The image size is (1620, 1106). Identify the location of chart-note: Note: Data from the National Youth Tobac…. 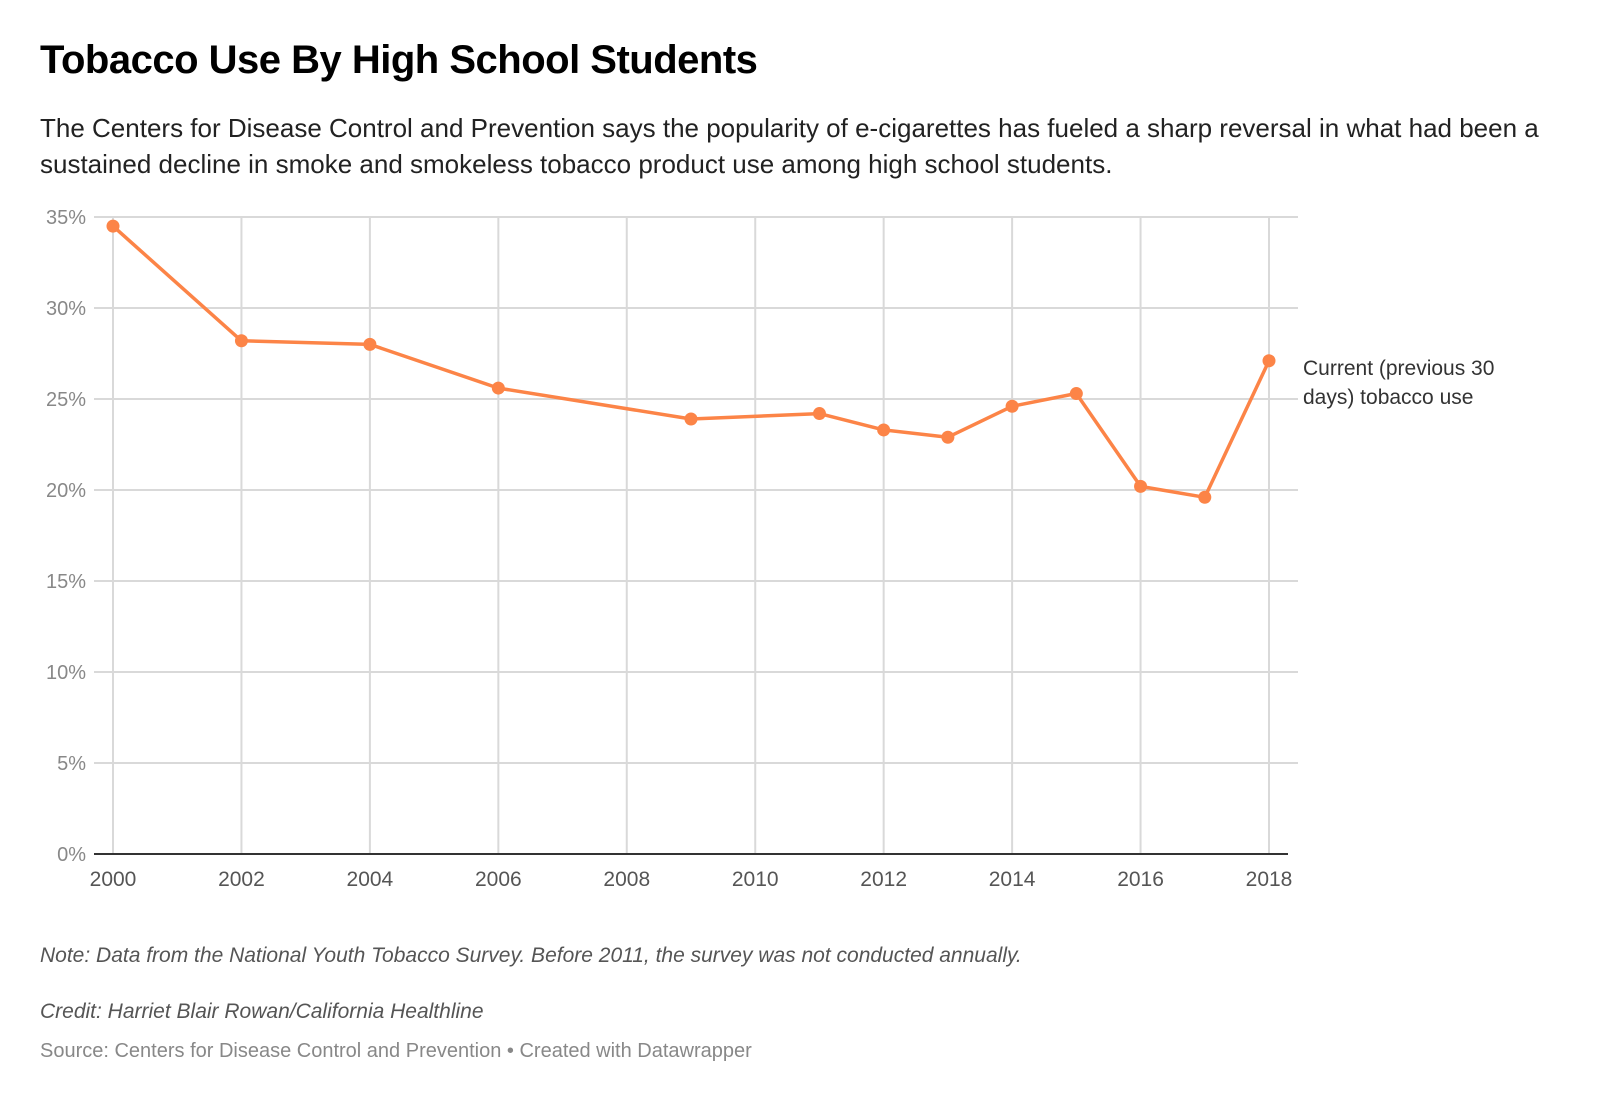
(531, 955).